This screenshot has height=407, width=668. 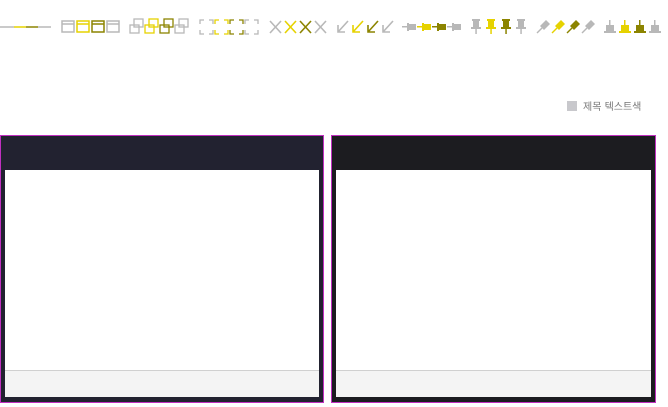 I want to click on line-icon, so click(x=25, y=27).